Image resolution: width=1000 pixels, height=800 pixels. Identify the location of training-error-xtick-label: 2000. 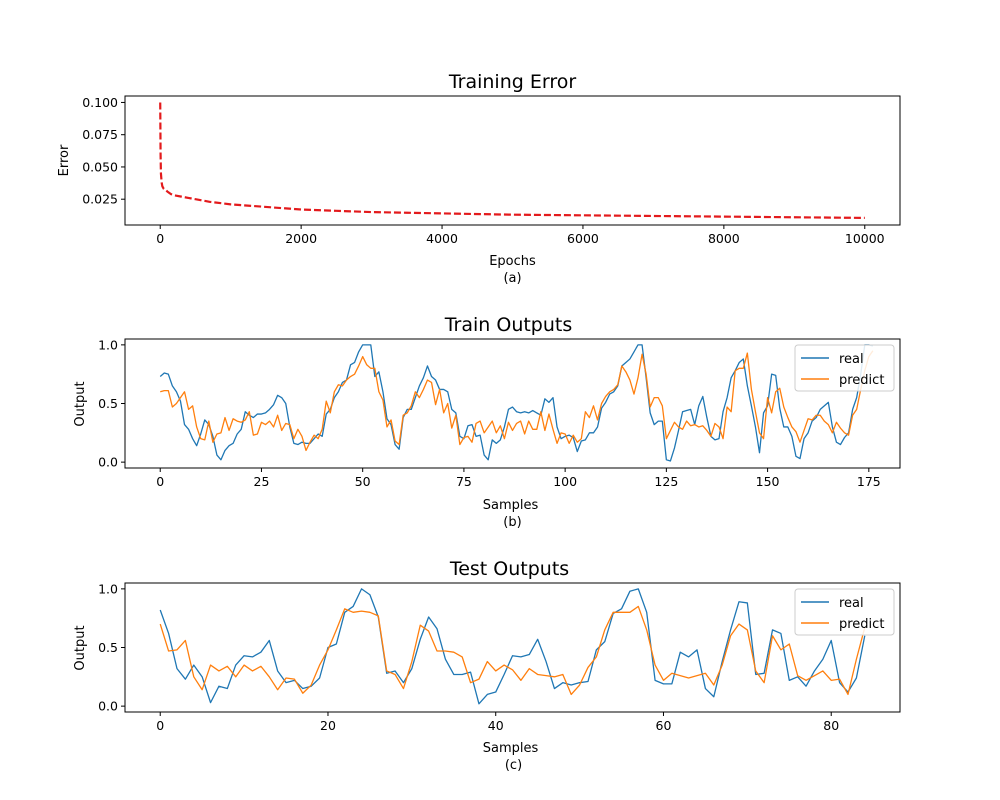
(301, 238).